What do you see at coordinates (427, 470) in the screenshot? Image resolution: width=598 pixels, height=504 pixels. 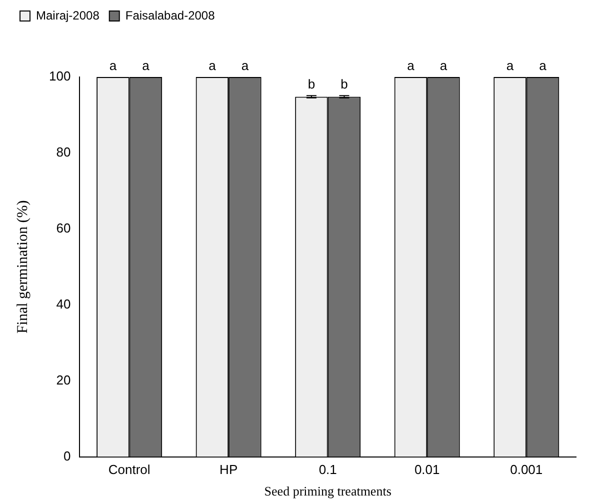 I see `x-tick-label: 0.01` at bounding box center [427, 470].